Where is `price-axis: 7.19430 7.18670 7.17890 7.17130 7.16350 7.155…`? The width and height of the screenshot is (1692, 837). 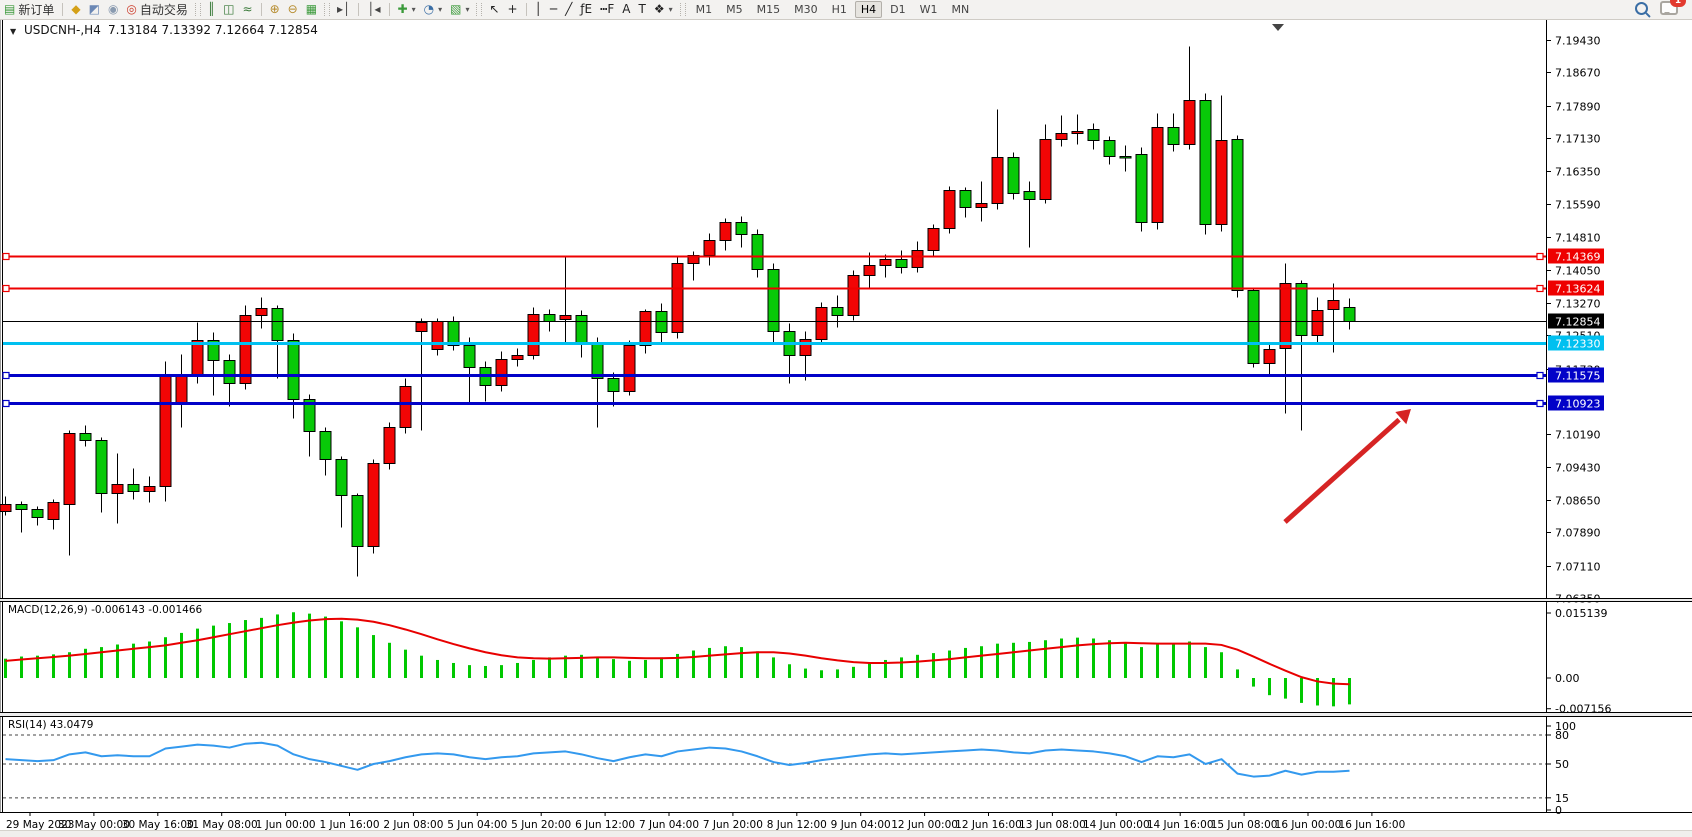
price-axis: 7.19430 7.18670 7.17890 7.17130 7.16350 7.155… is located at coordinates (1578, 418).